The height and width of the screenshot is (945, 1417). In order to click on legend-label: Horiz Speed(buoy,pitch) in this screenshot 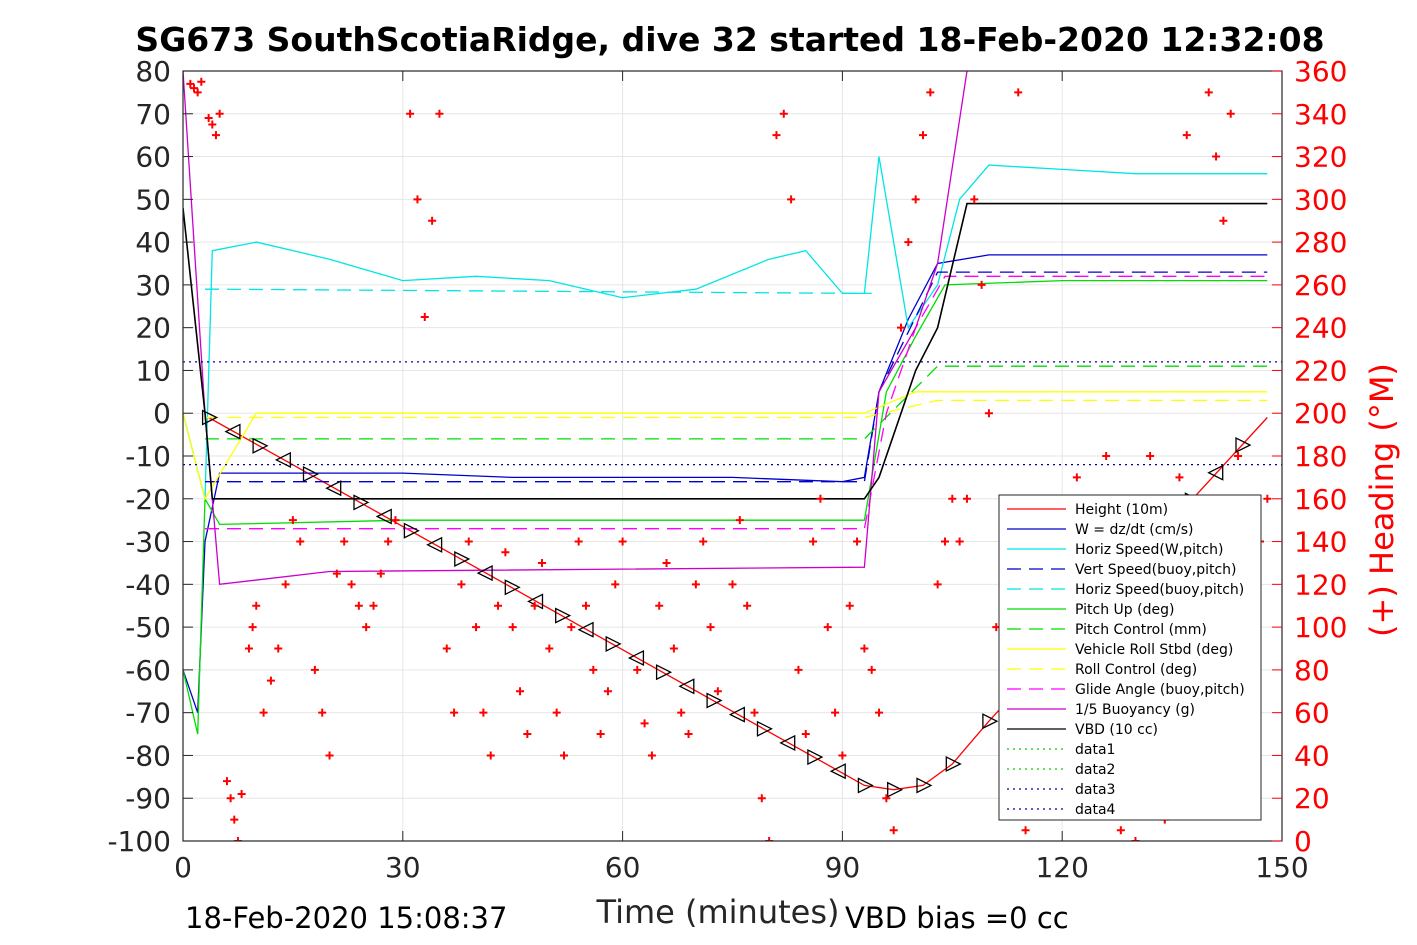, I will do `click(1159, 590)`.